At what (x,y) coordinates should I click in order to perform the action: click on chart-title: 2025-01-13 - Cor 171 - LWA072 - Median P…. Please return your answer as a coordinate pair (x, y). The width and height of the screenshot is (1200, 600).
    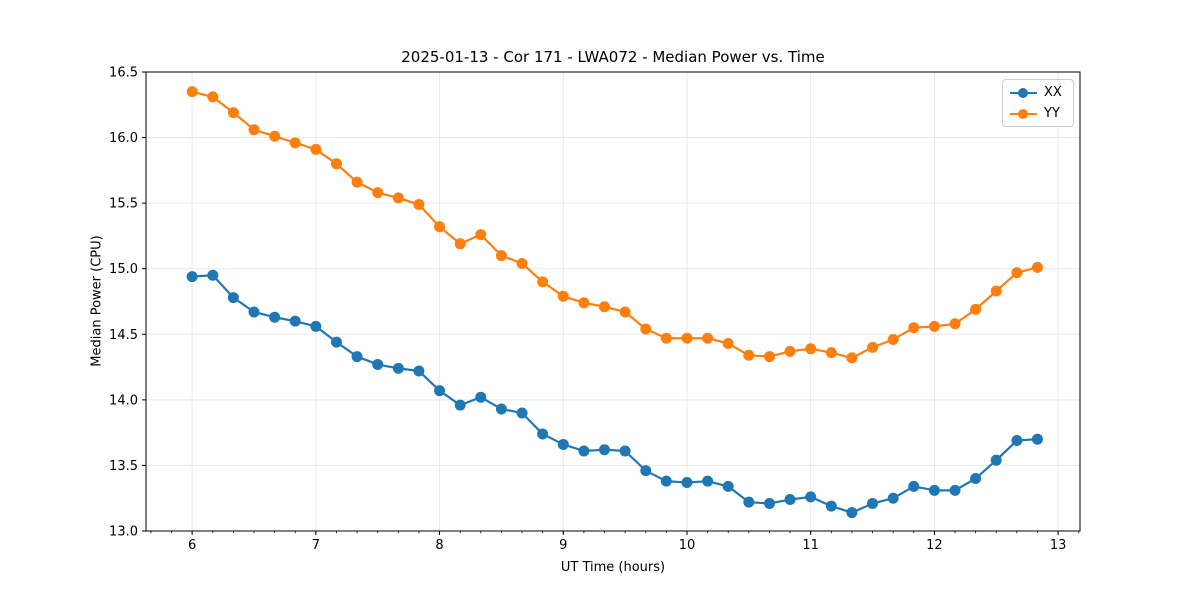
    Looking at the image, I should click on (613, 57).